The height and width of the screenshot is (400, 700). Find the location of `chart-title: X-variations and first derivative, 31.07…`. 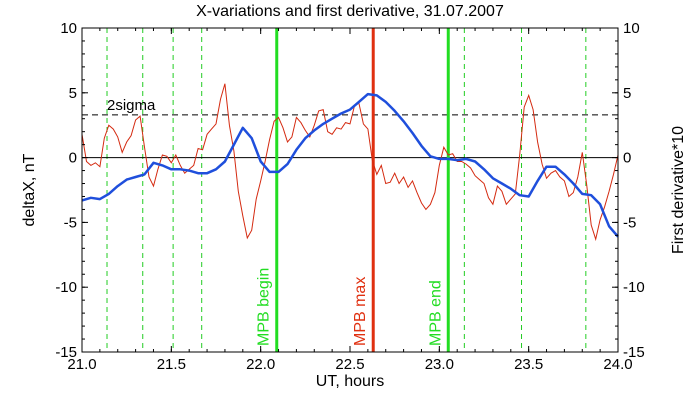

chart-title: X-variations and first derivative, 31.07… is located at coordinates (350, 11).